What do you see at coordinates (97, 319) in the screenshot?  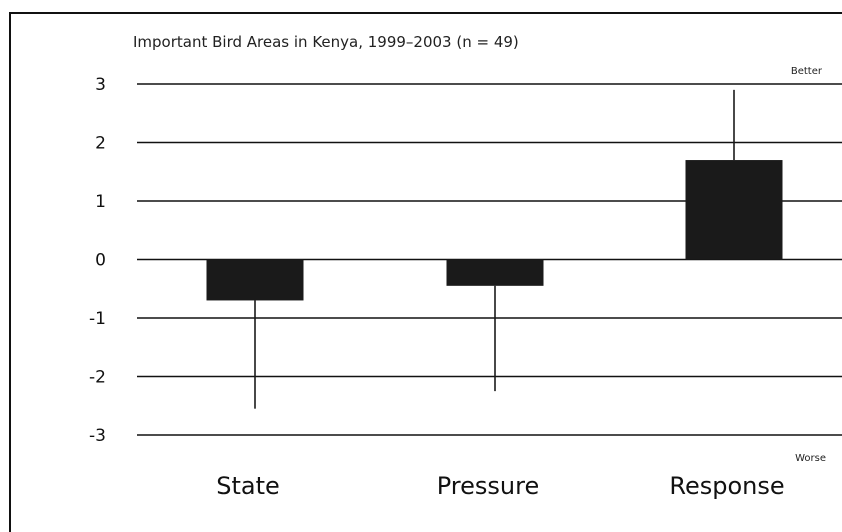 I see `y-tick-label: -1` at bounding box center [97, 319].